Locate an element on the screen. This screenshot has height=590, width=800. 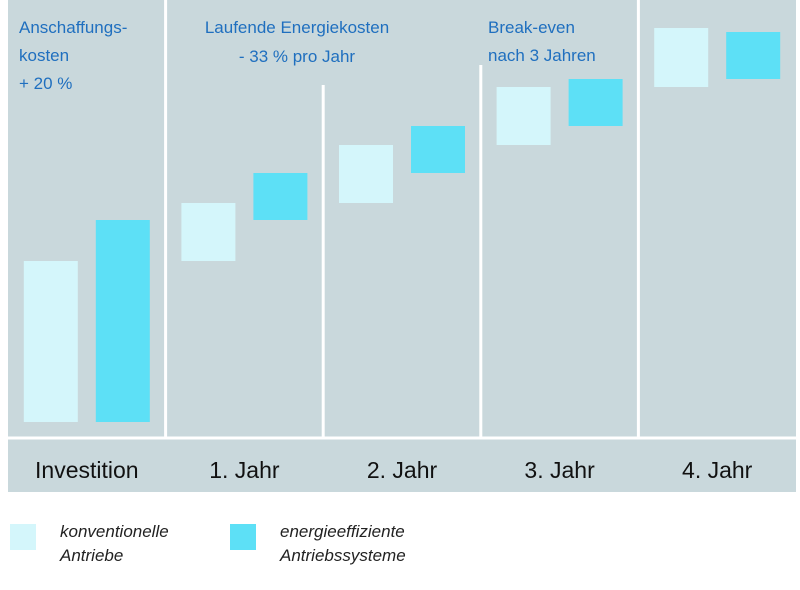
annotation-1-line-2: kosten is located at coordinates (44, 55).